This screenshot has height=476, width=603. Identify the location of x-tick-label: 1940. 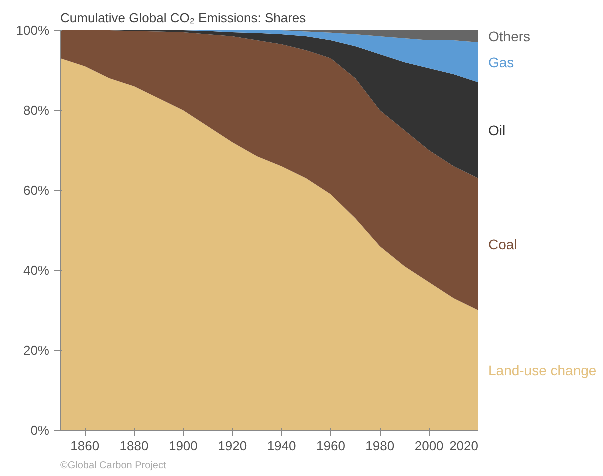
(281, 446).